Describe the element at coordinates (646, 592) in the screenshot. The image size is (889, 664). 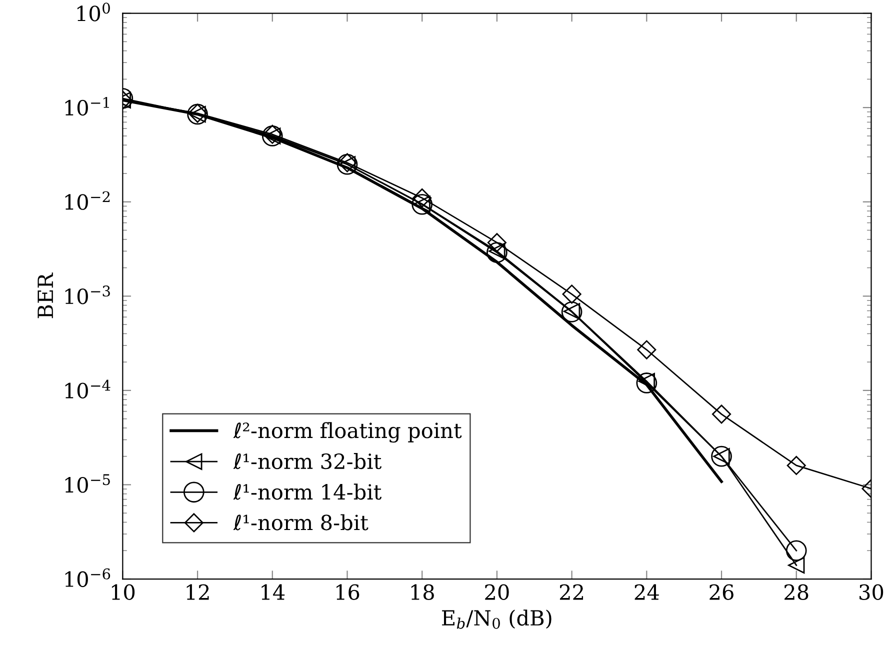
I see `x-tick-label: 24` at that location.